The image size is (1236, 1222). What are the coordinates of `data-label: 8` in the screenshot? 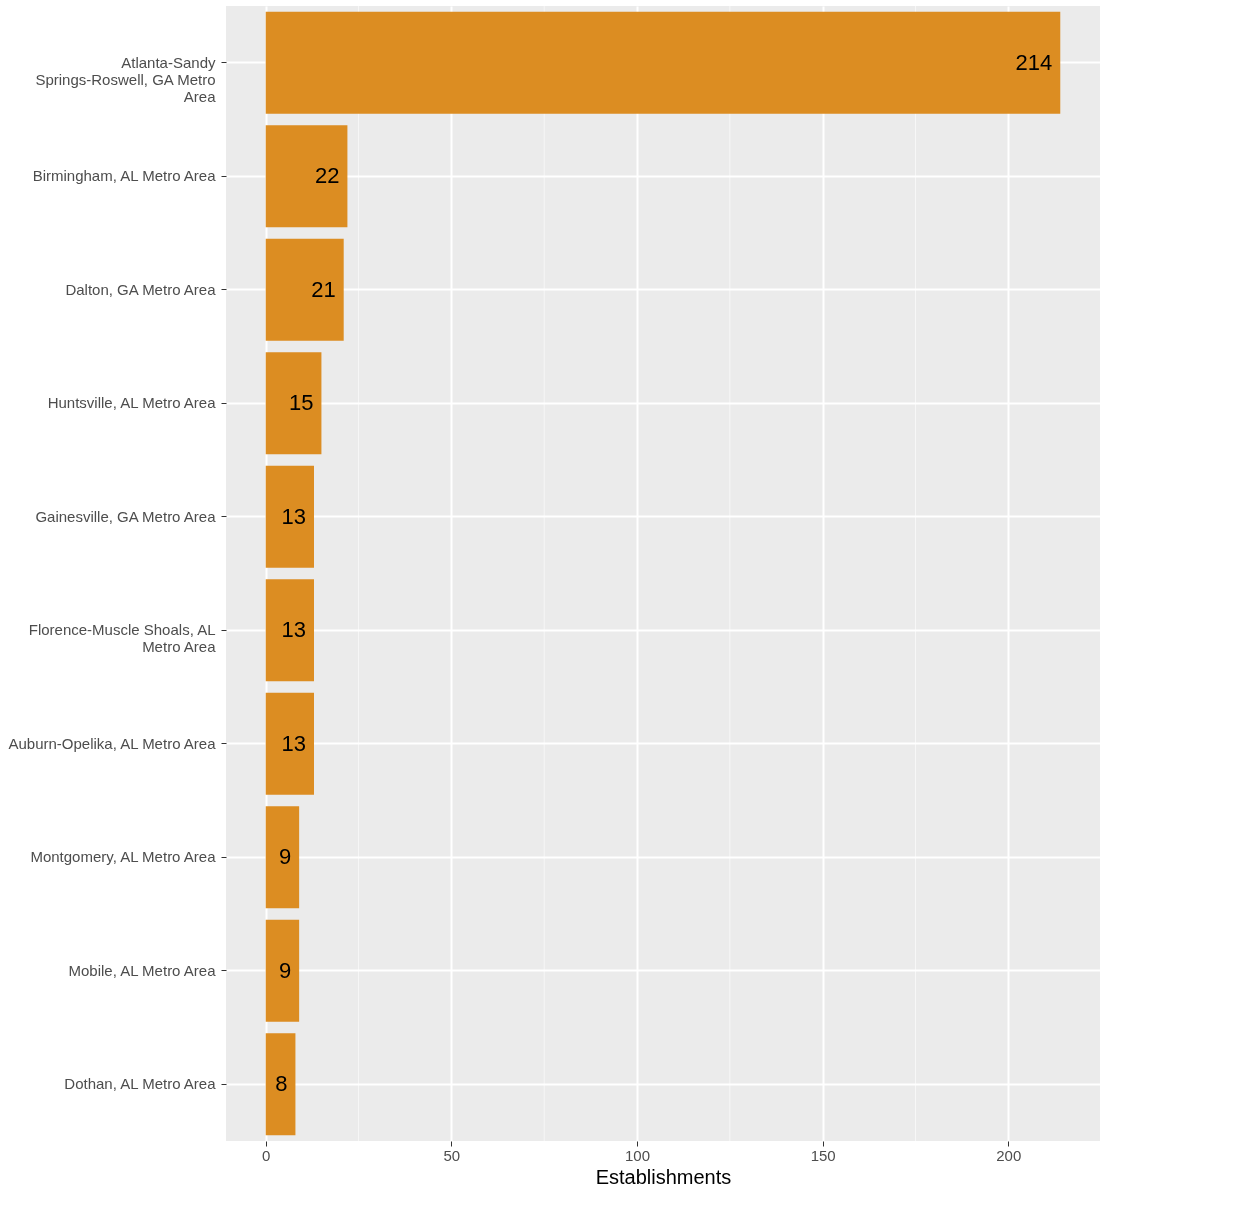 It's located at (281, 1084).